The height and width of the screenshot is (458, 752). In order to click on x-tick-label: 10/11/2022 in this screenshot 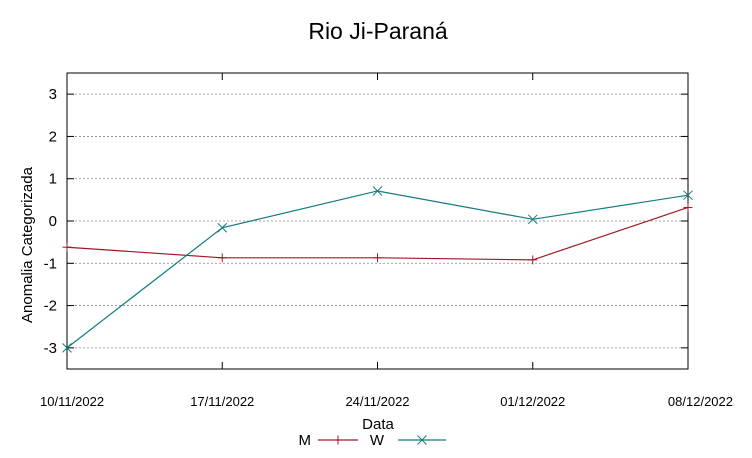, I will do `click(72, 401)`.